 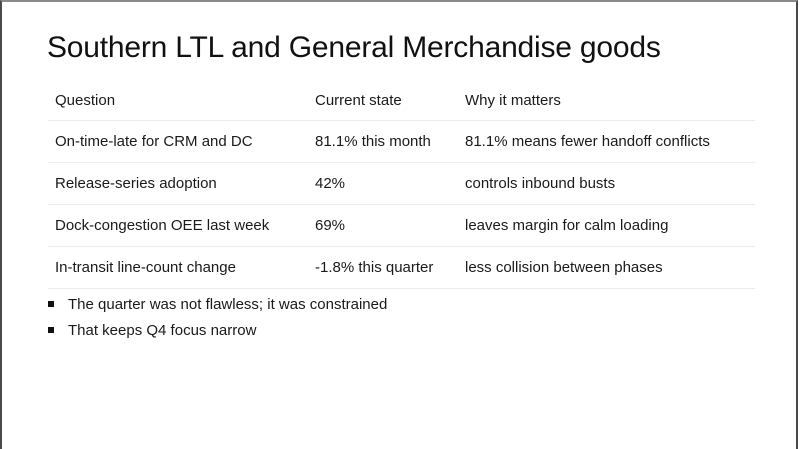 What do you see at coordinates (85, 100) in the screenshot?
I see `column-header-question: Question` at bounding box center [85, 100].